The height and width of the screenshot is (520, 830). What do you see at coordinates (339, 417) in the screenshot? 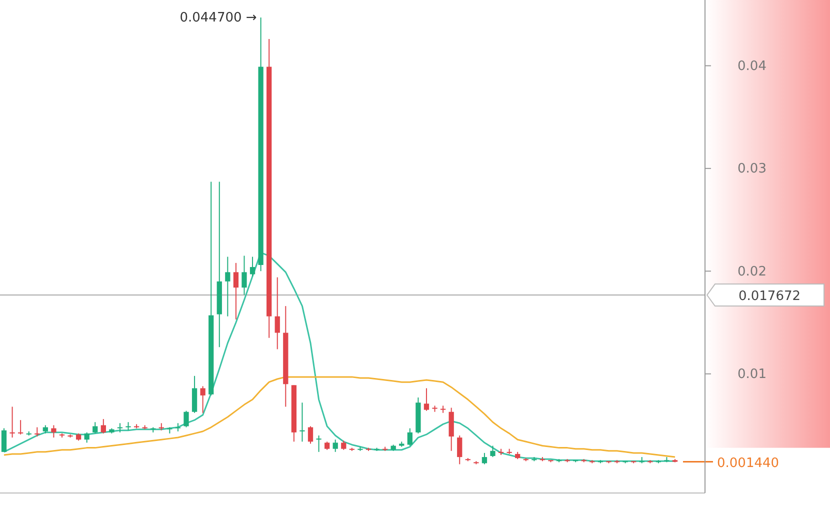
I see `line-series` at bounding box center [339, 417].